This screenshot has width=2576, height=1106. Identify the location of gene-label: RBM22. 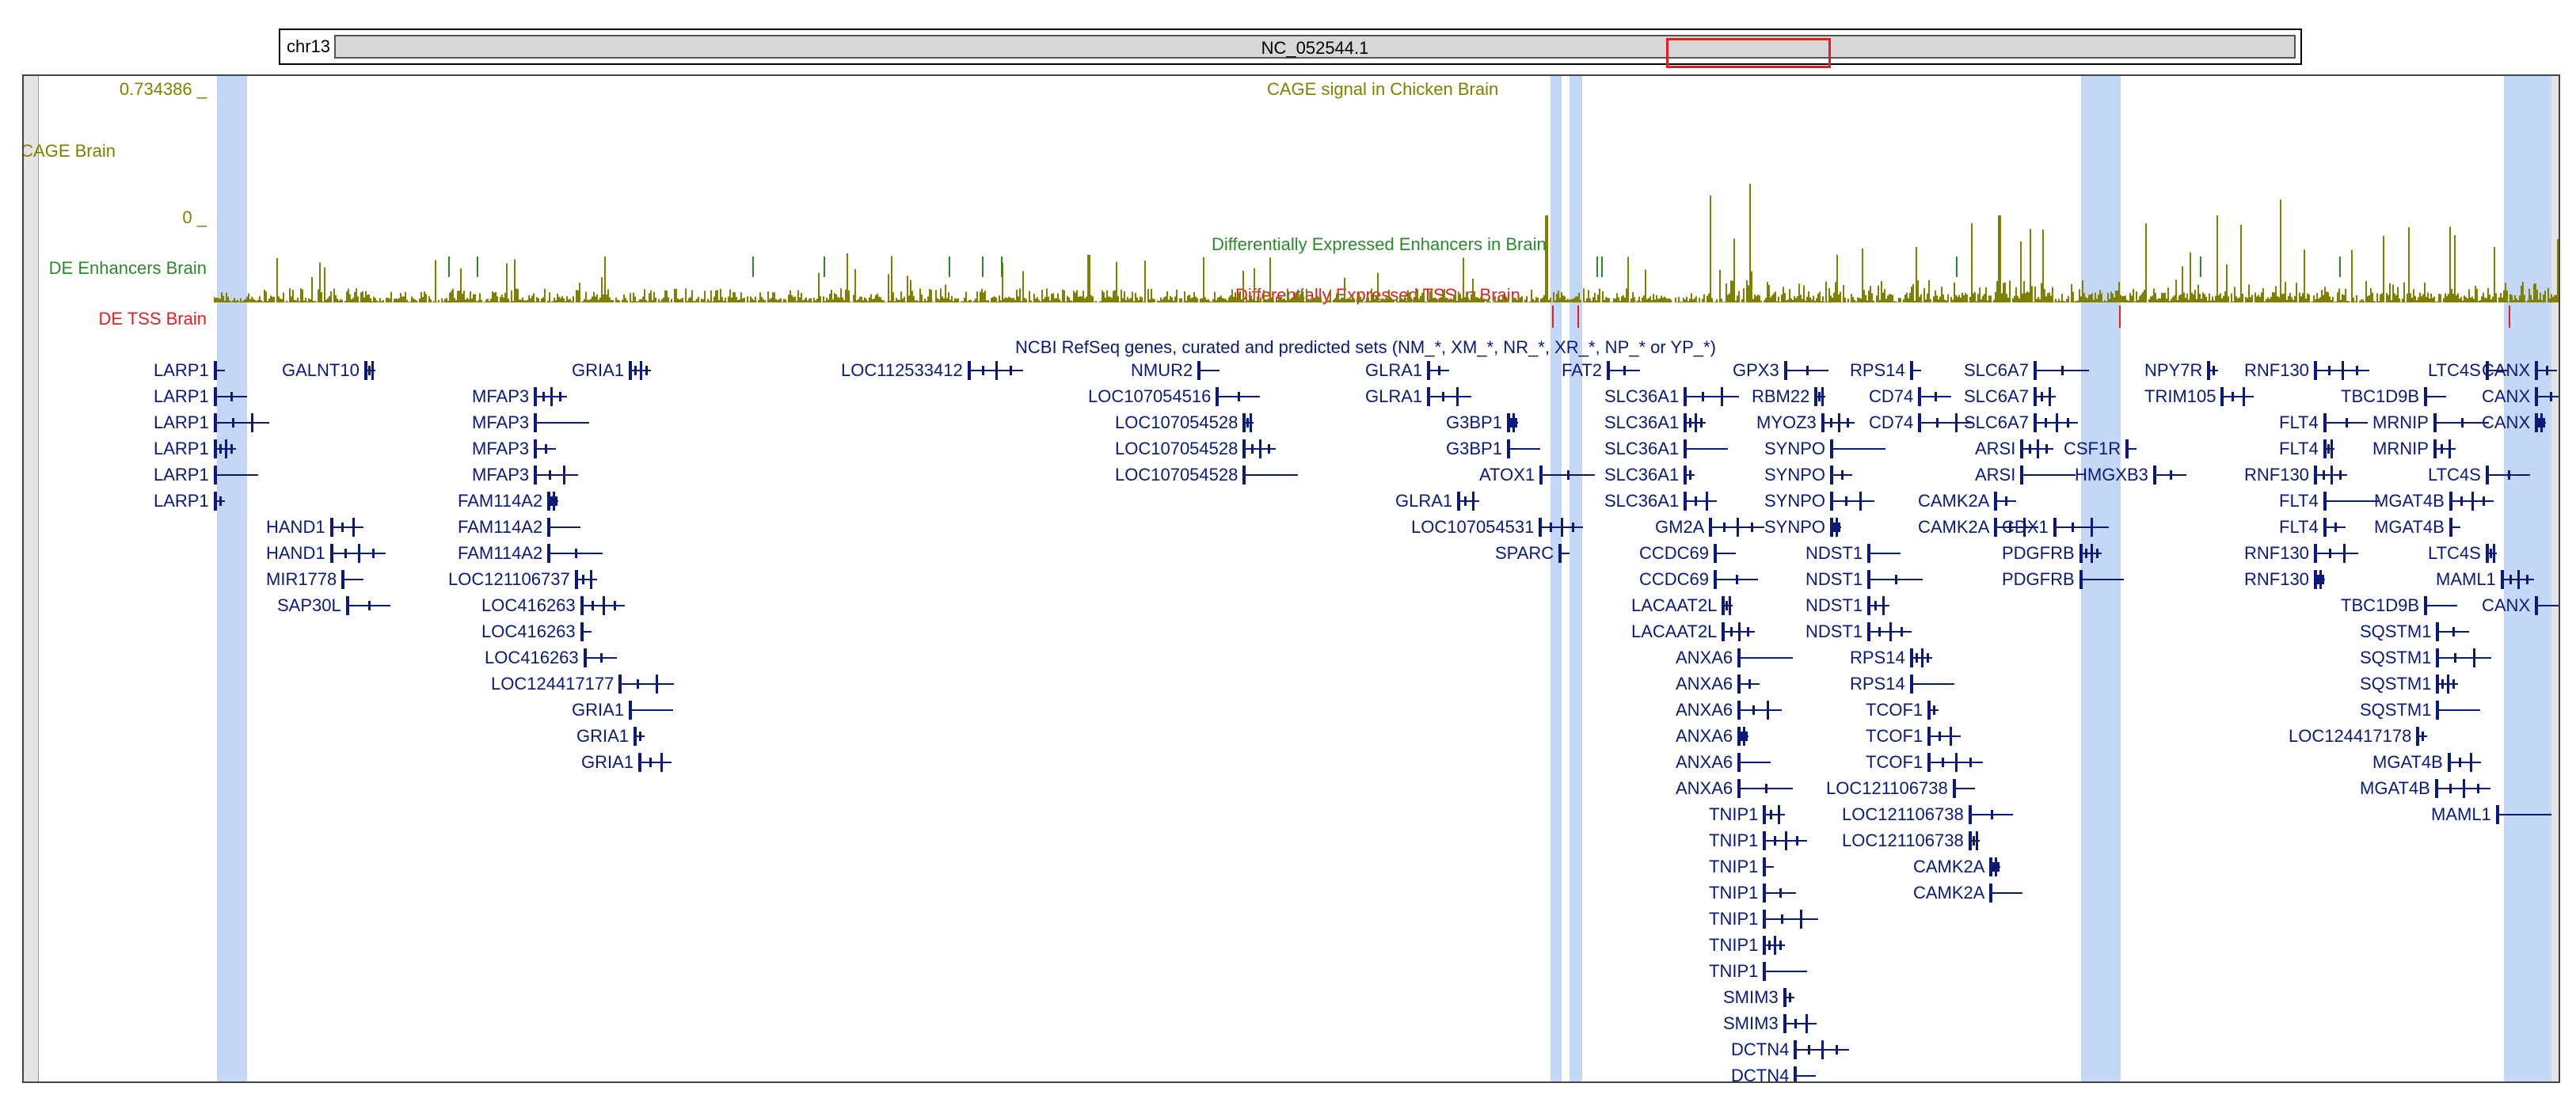
(1781, 396).